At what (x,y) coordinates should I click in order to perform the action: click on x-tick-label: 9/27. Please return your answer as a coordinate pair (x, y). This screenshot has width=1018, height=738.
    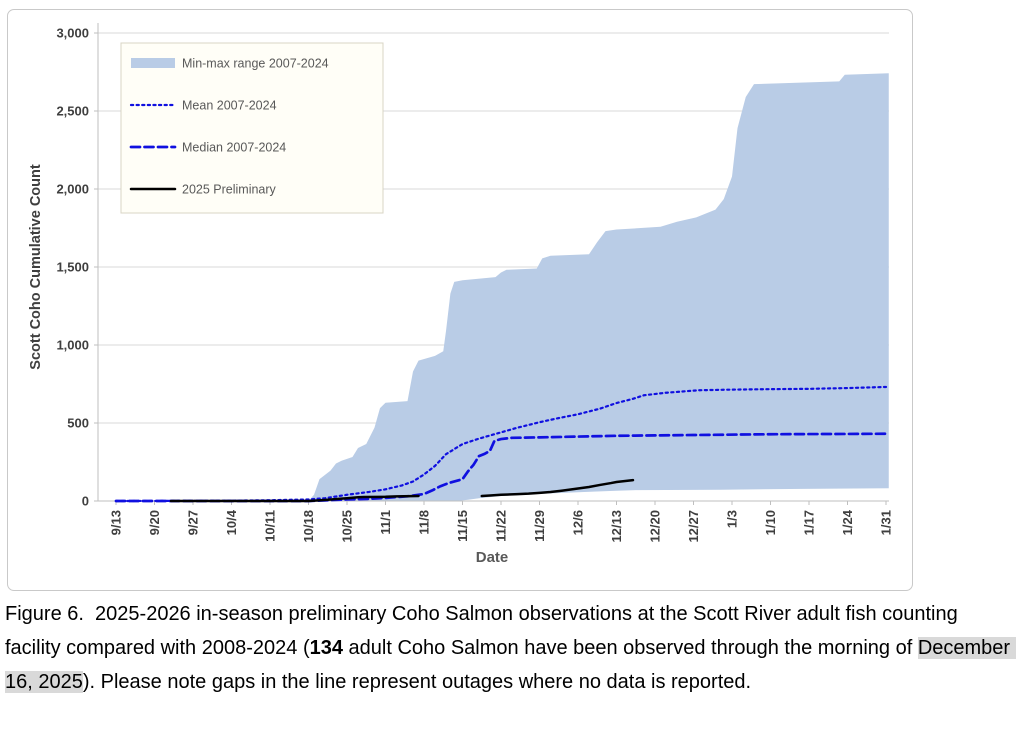
    Looking at the image, I should click on (193, 522).